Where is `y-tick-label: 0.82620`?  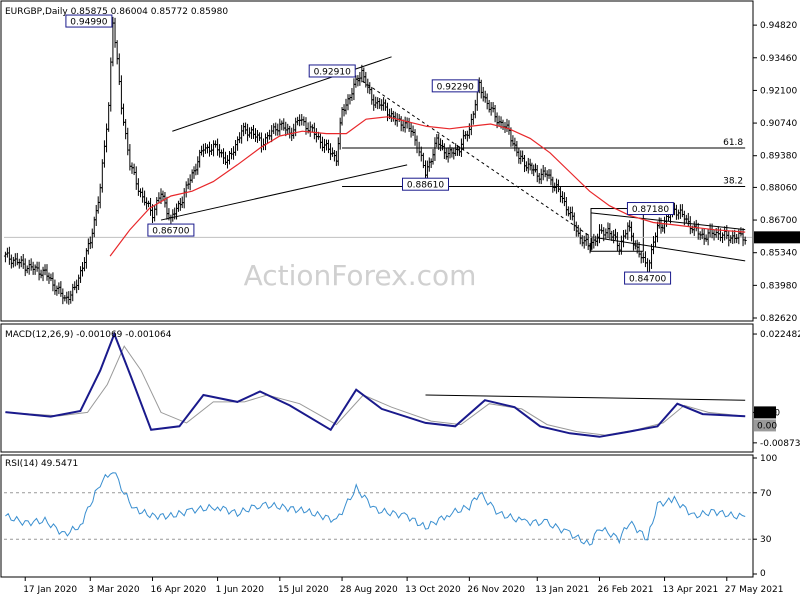 y-tick-label: 0.82620 is located at coordinates (778, 319).